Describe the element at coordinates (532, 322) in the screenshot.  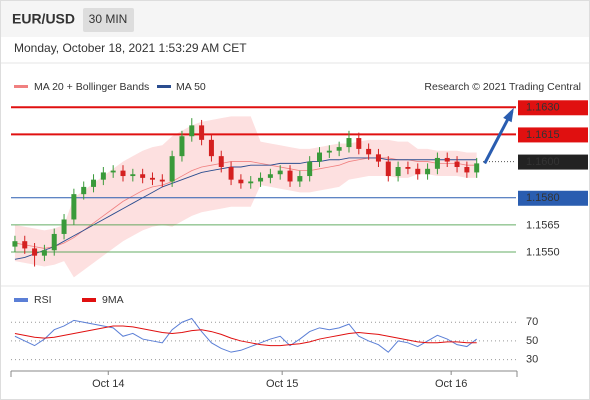
I see `y-tick-label: 70` at that location.